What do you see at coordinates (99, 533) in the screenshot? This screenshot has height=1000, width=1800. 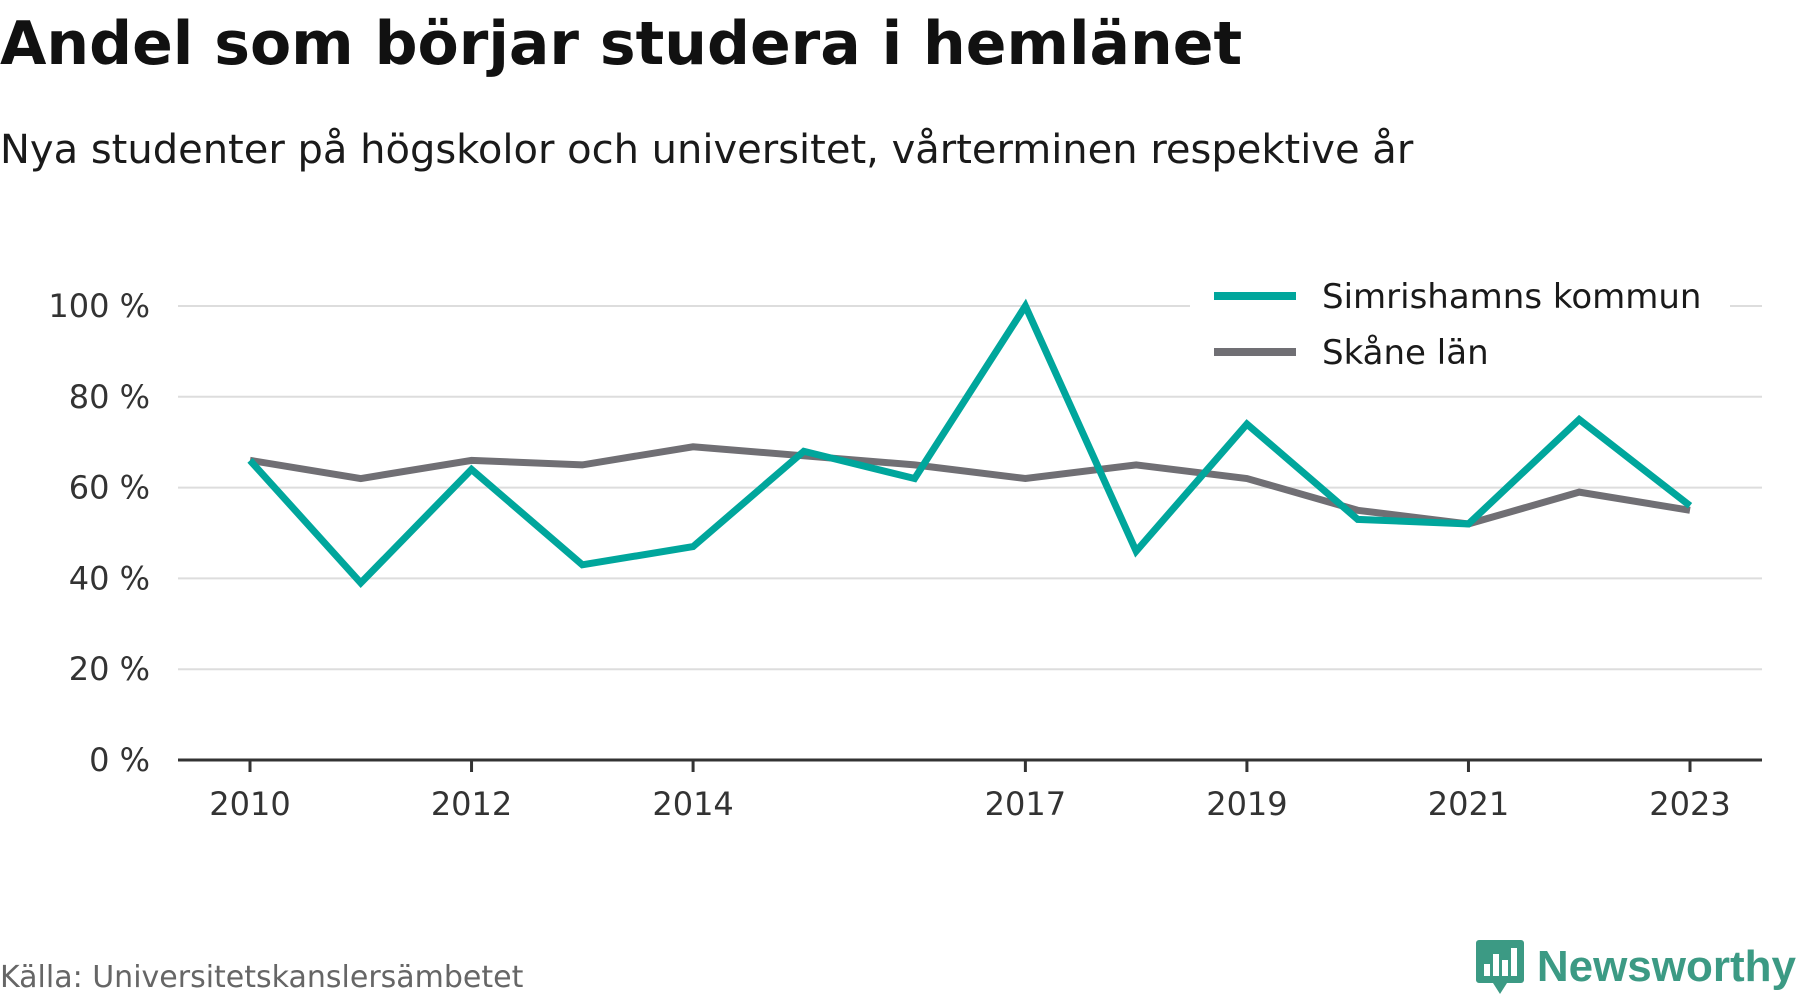 I see `y-axis-tick-labels: 0 % 20 % 40 % 60 % 80 % 100 %` at bounding box center [99, 533].